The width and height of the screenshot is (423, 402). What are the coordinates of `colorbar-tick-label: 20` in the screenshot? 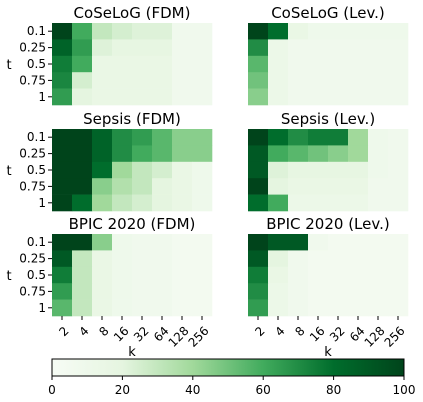 It's located at (122, 390).